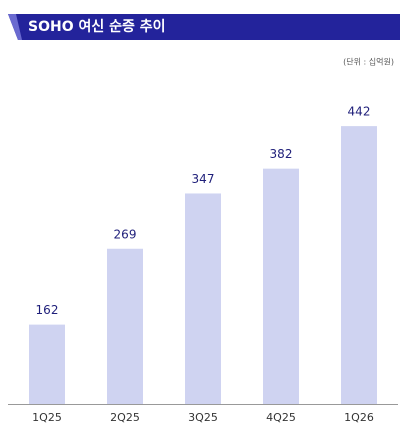  I want to click on unit-label: (단위 : 십억원), so click(368, 62).